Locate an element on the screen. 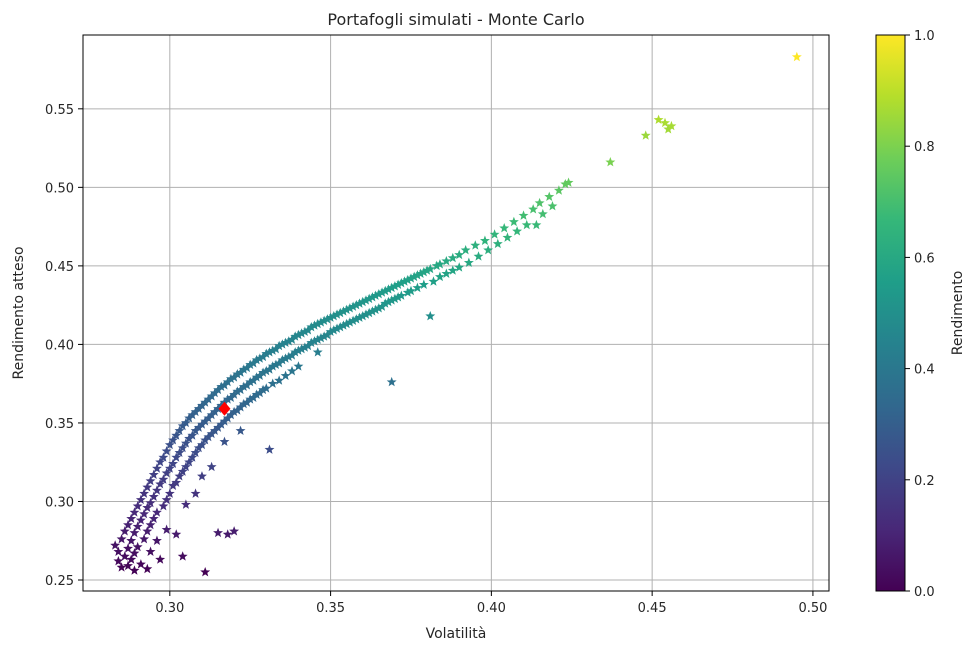 This screenshot has width=974, height=653. x-axis-label: Volatilità is located at coordinates (456, 634).